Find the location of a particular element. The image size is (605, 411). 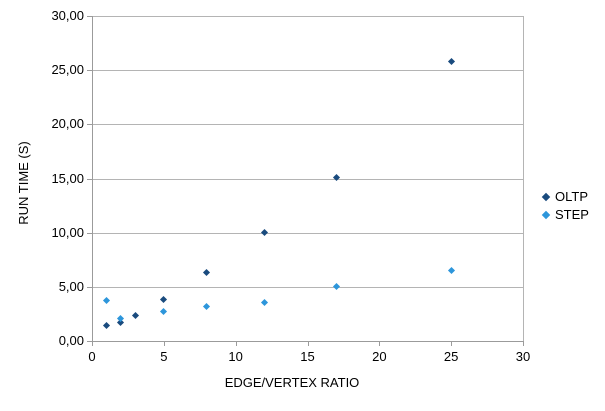

x-tick-label: 5 is located at coordinates (164, 356).